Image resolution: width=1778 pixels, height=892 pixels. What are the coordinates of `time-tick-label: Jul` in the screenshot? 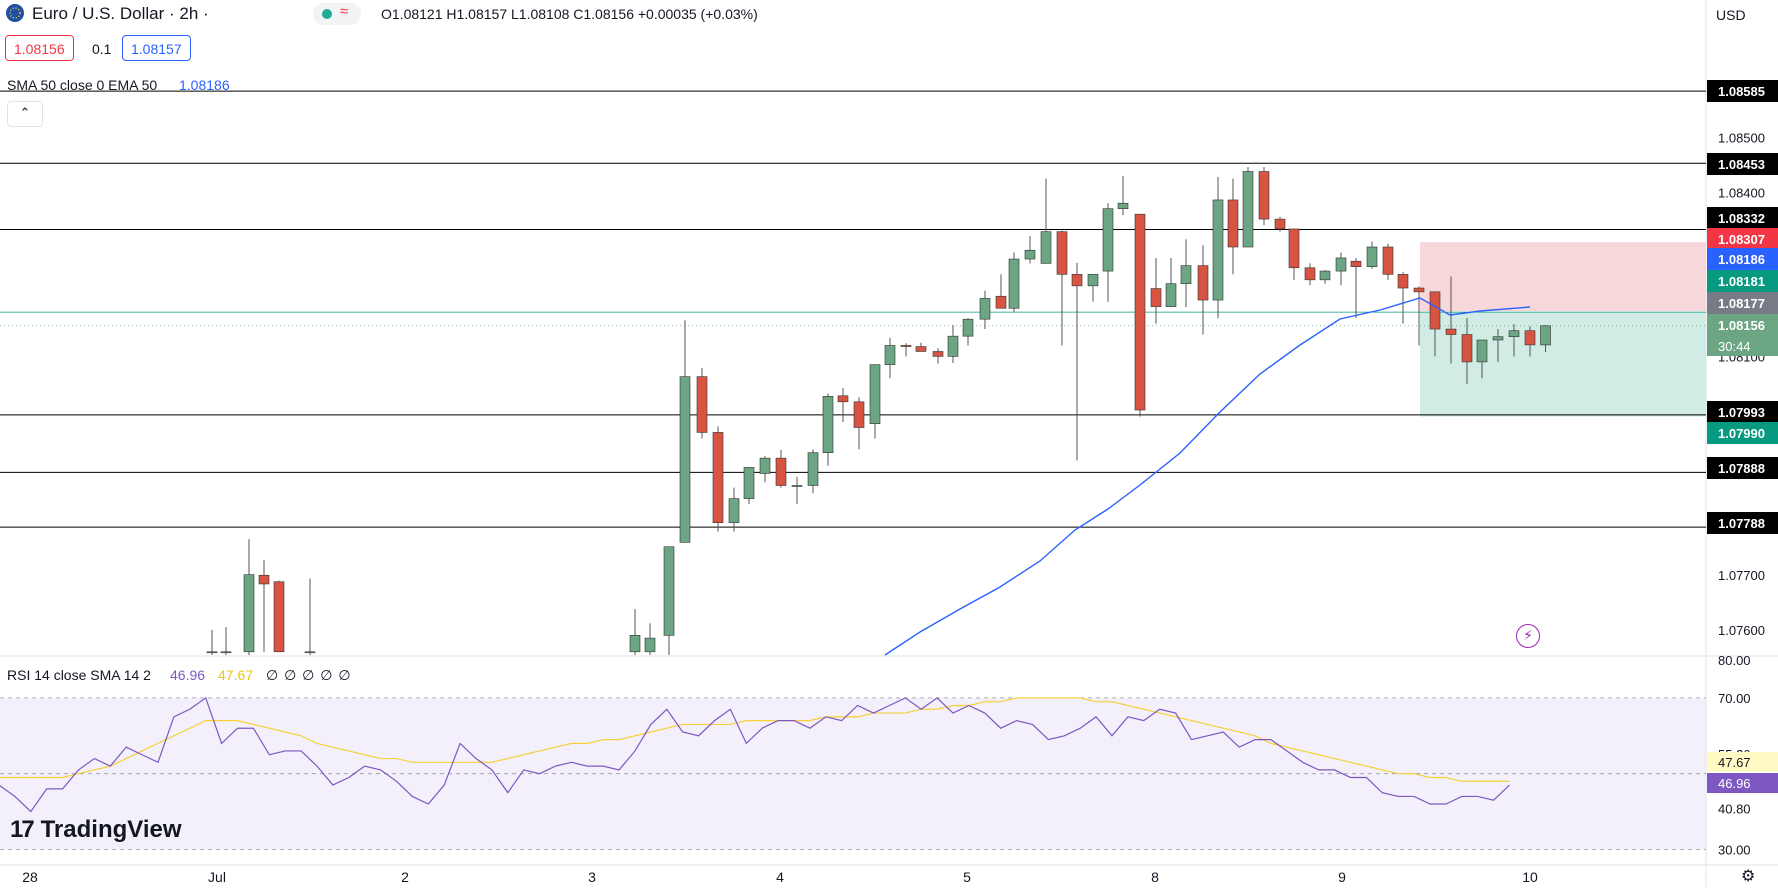 It's located at (217, 877).